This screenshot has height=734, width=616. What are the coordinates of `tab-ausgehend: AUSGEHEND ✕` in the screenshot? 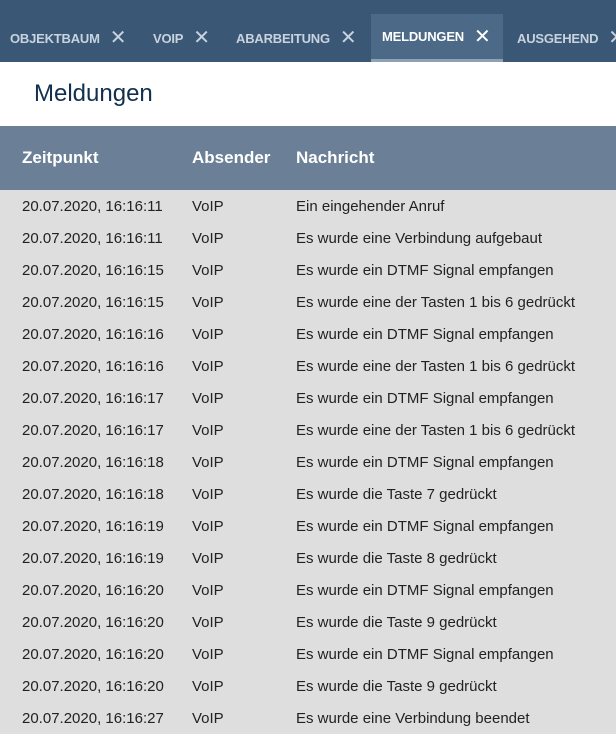 It's located at (561, 38).